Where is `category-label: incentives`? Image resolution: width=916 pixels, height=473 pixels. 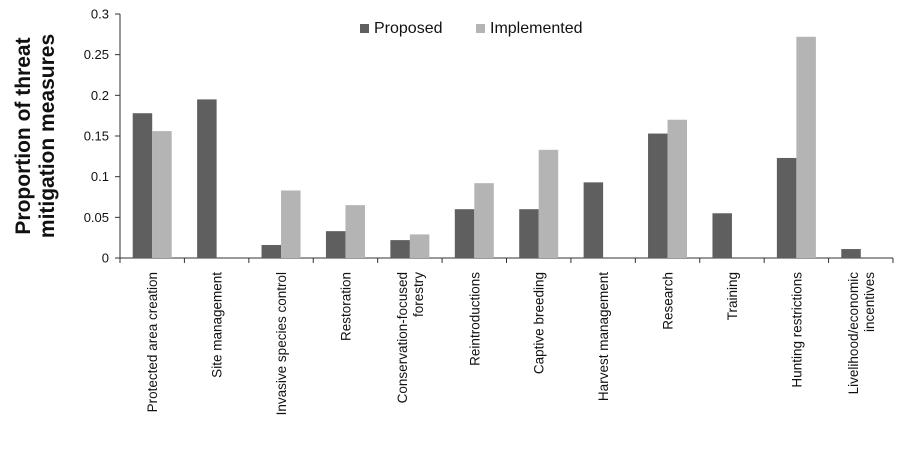
category-label: incentives is located at coordinates (869, 302).